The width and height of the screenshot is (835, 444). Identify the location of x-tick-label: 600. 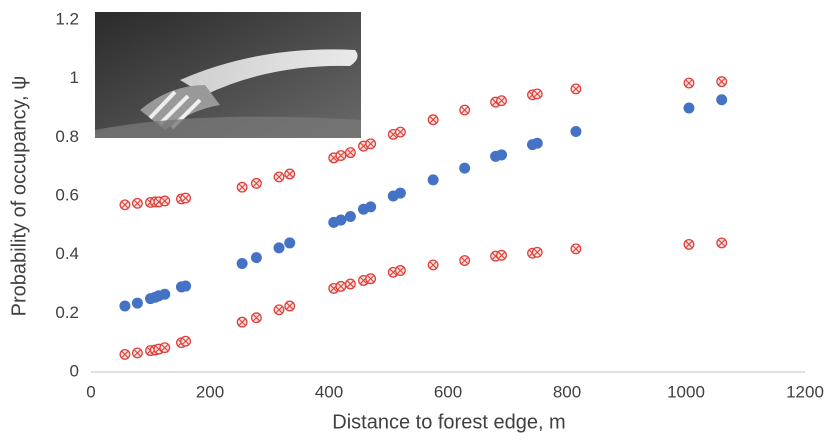
(448, 391).